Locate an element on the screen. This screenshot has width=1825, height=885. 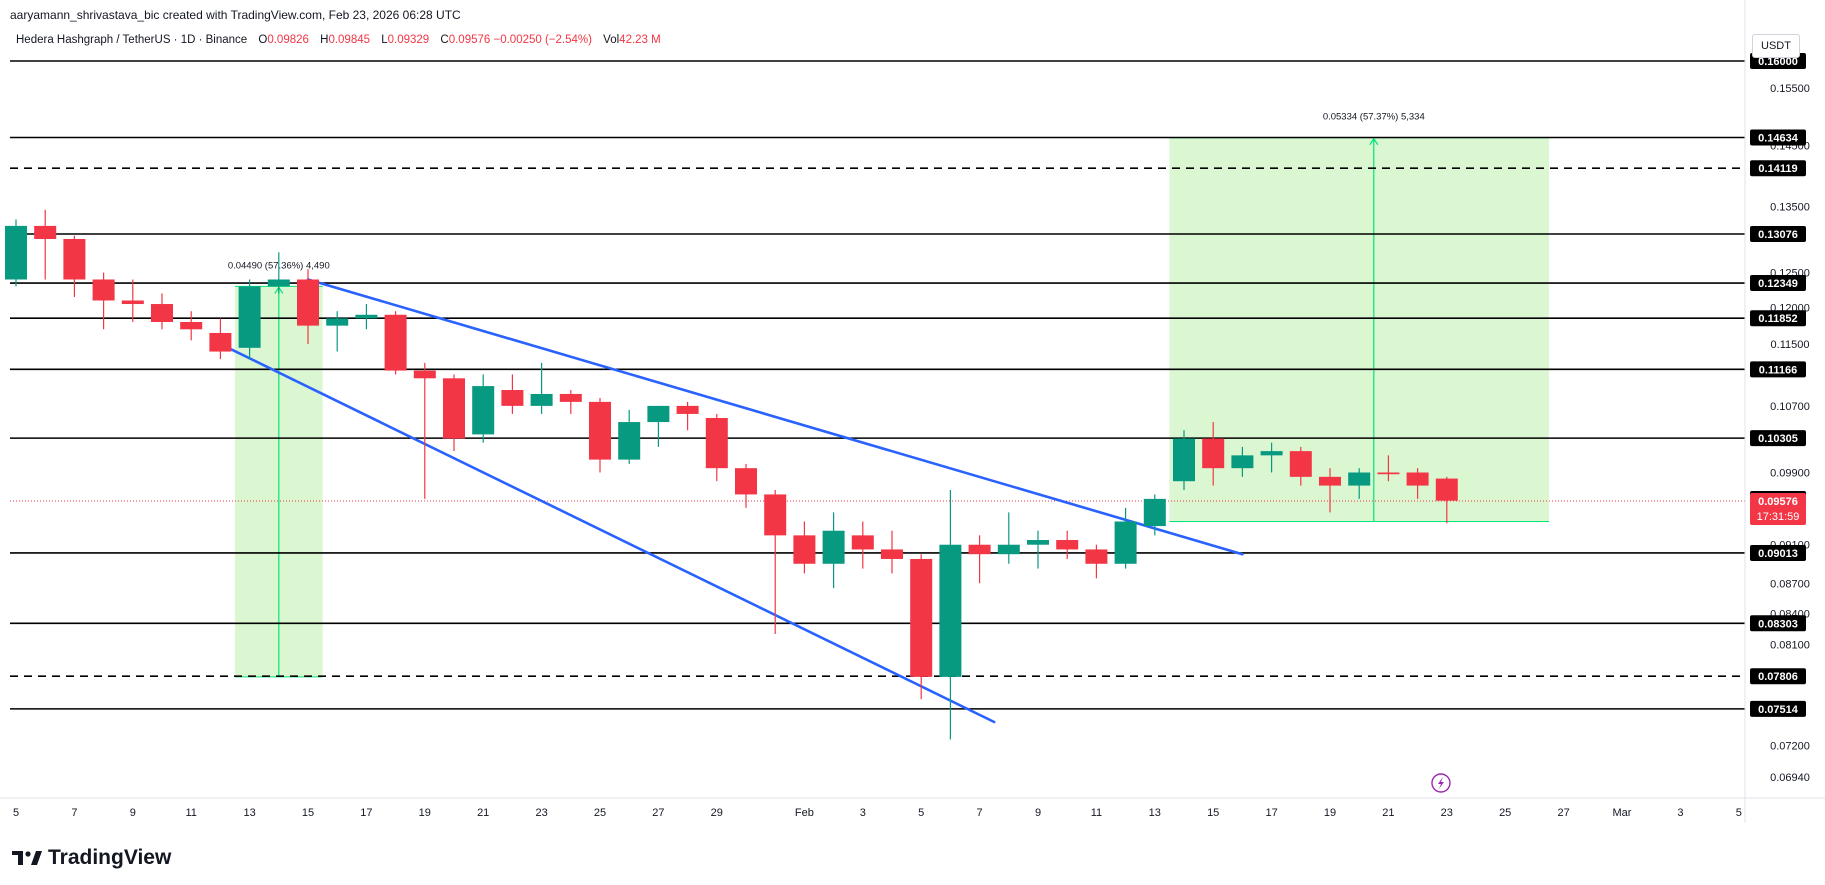
level-price-label: 0.12349 is located at coordinates (1778, 283).